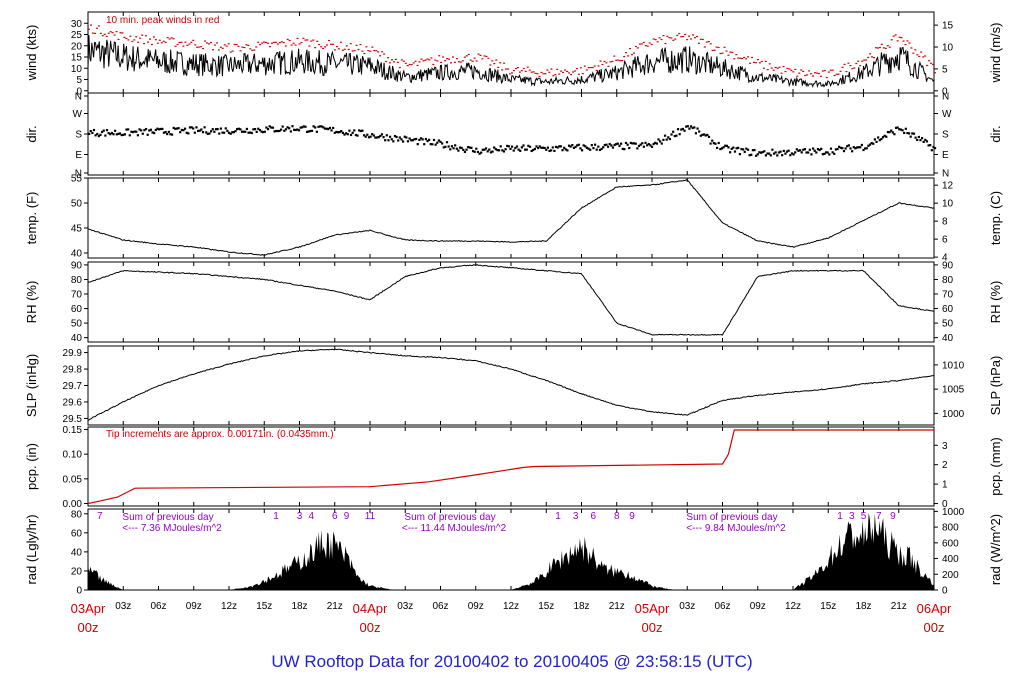 This screenshot has height=700, width=1024. I want to click on y2-axis-label: rad (W/m^2), so click(995, 549).